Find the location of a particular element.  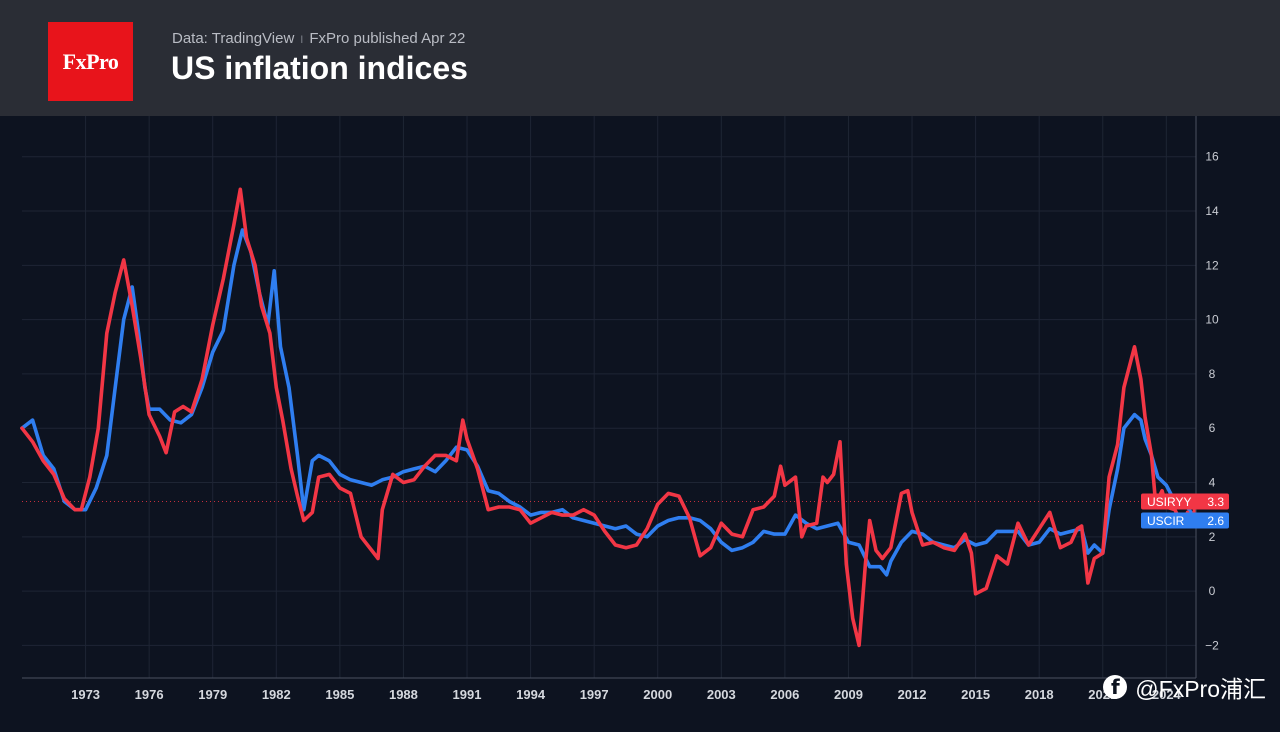

badge-series-name: USCIR is located at coordinates (1166, 521).